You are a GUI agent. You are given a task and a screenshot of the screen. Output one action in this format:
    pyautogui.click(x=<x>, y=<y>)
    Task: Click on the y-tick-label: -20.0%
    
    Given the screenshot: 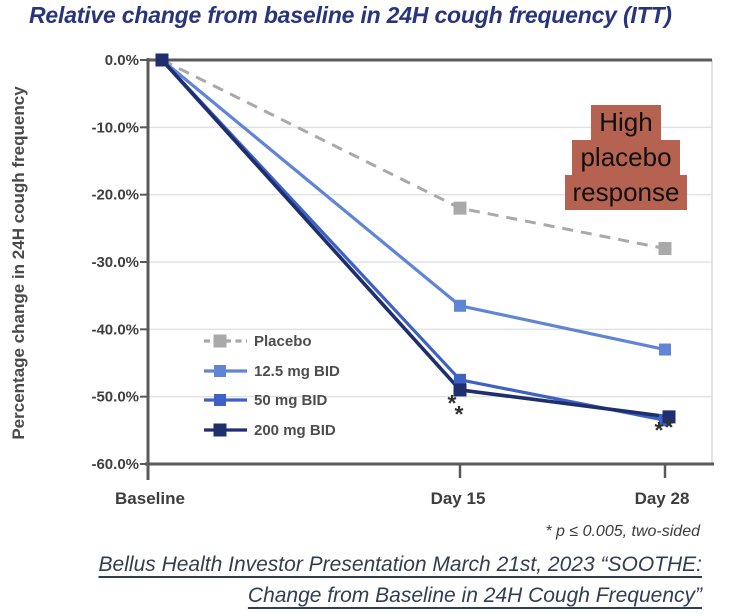 What is the action you would take?
    pyautogui.click(x=115, y=195)
    